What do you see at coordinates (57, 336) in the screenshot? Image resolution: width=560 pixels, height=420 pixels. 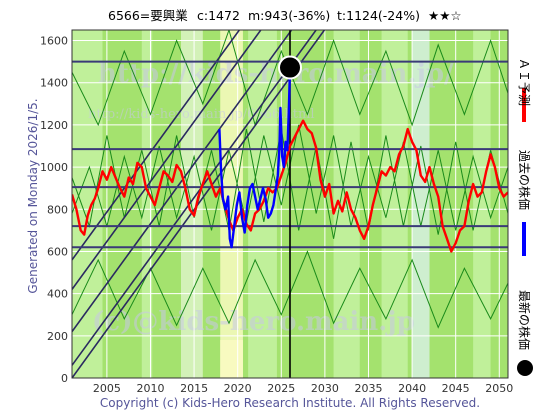 I see `y-tick-label: 200` at bounding box center [57, 336].